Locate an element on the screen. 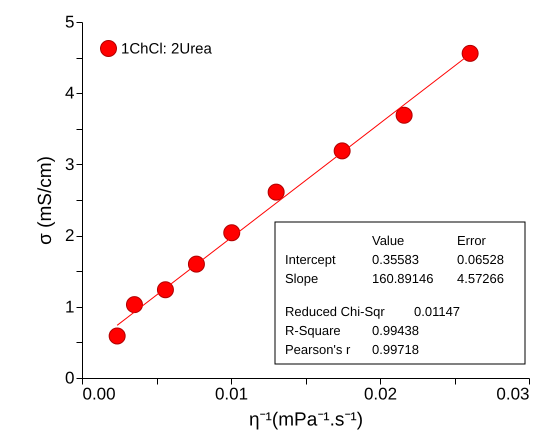 Image resolution: width=549 pixels, height=446 pixels. annotation: Value is located at coordinates (388, 240).